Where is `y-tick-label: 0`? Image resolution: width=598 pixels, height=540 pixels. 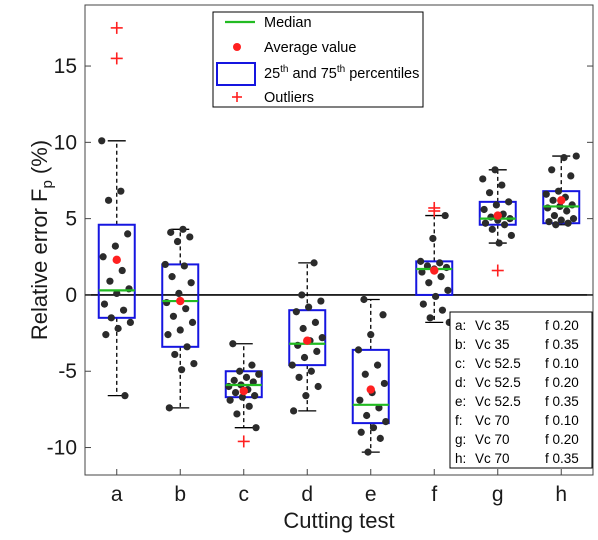
y-tick-label: 0 is located at coordinates (71, 295).